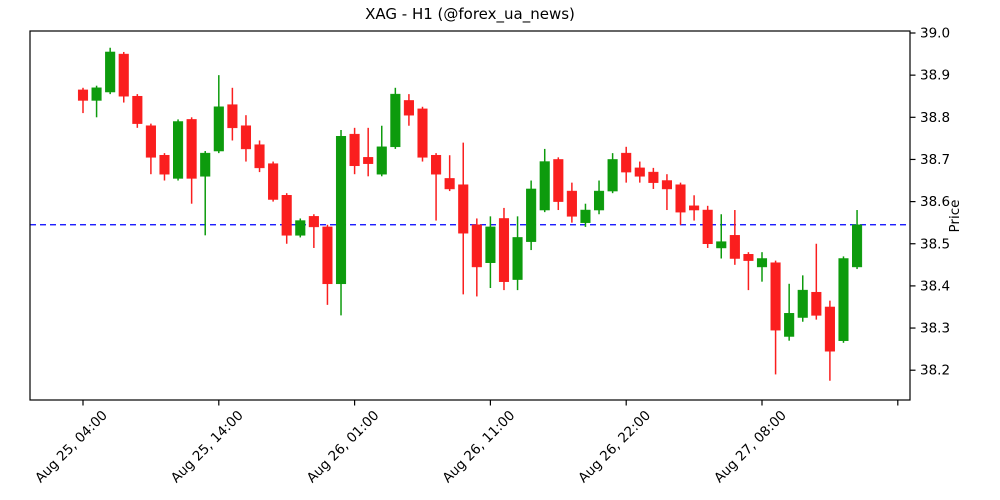  What do you see at coordinates (207, 447) in the screenshot?
I see `x-tick-label: Aug 25, 14:00` at bounding box center [207, 447].